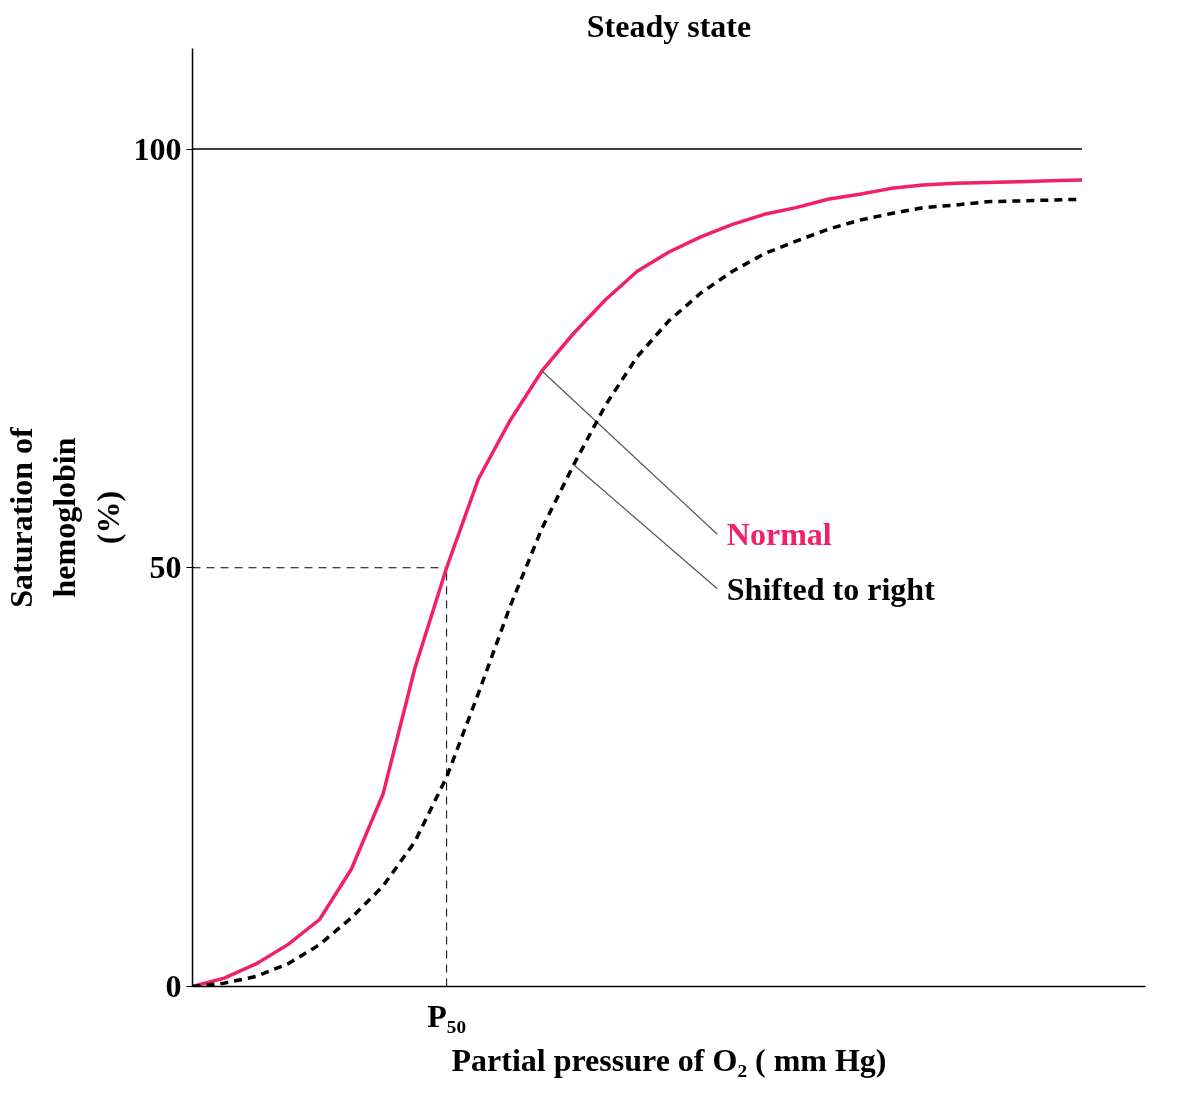 The height and width of the screenshot is (1107, 1183). Describe the element at coordinates (64, 517) in the screenshot. I see `y-axis-title: Saturation of hemoglobin (%)` at that location.